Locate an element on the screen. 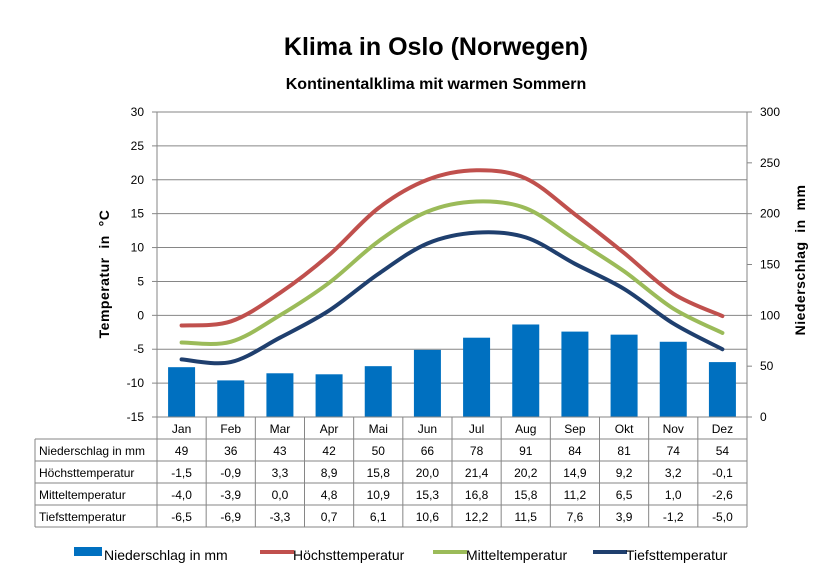 Image resolution: width=838 pixels, height=579 pixels. min-temperature-row-value: -1,2 is located at coordinates (673, 517).